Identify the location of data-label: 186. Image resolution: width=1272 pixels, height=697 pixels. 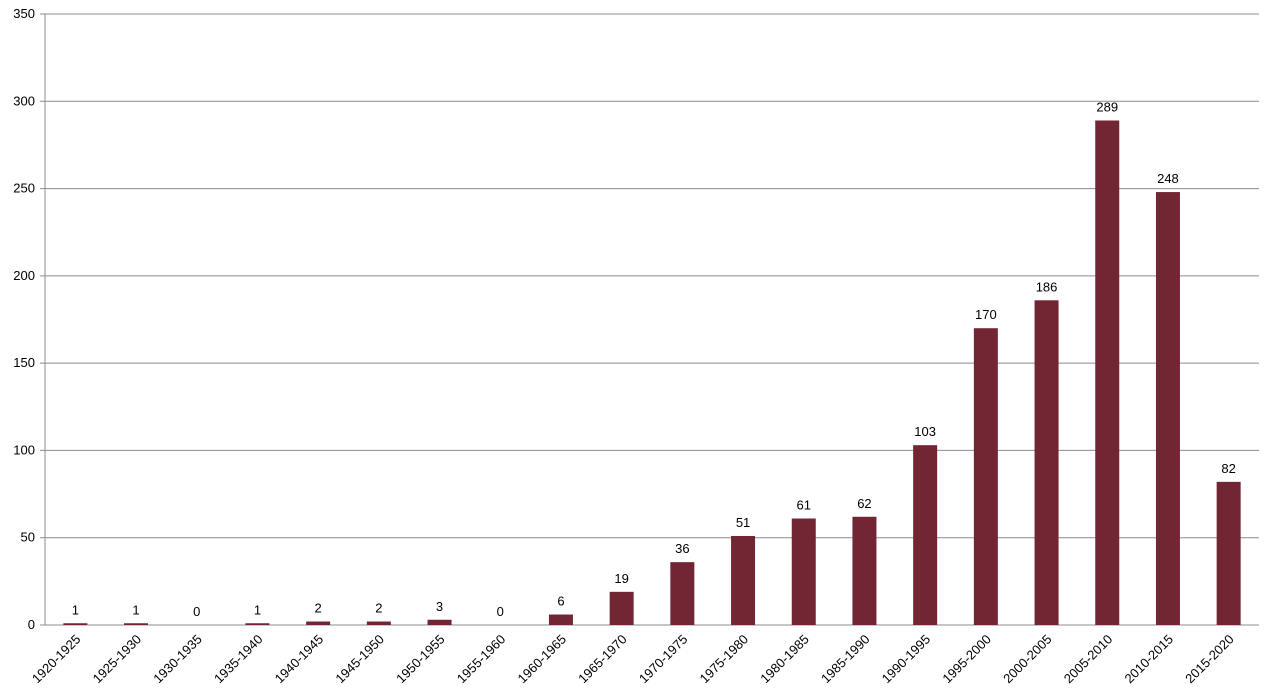
(1047, 286).